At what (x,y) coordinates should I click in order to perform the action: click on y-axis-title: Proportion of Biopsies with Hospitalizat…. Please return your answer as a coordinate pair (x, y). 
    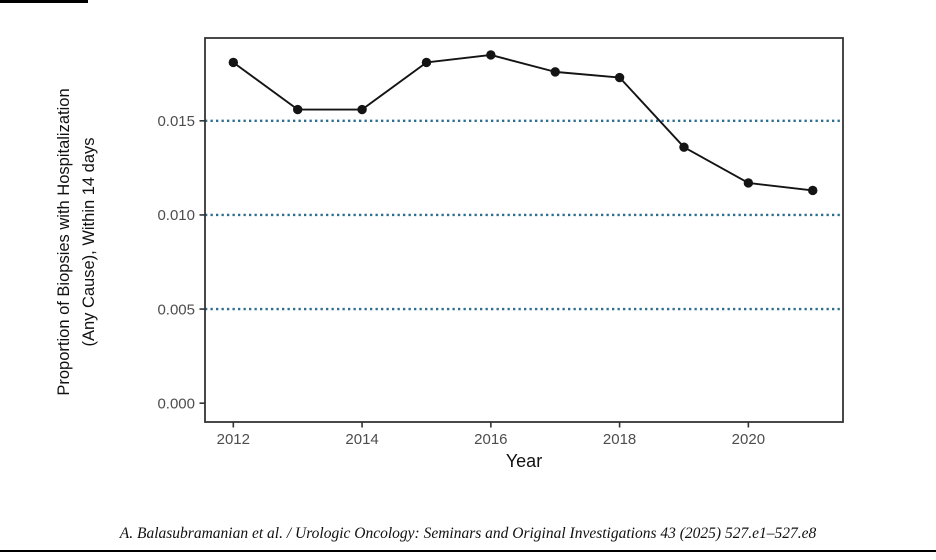
    Looking at the image, I should click on (78, 242).